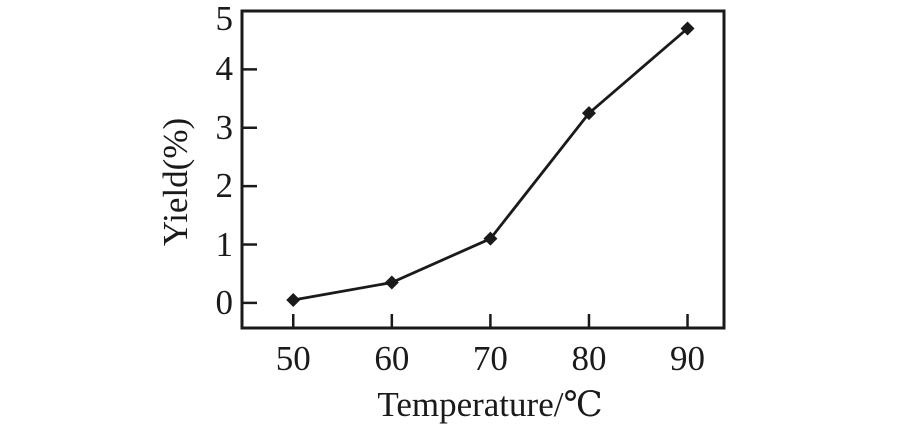 This screenshot has height=429, width=900. What do you see at coordinates (224, 127) in the screenshot?
I see `y-tick-label: 3` at bounding box center [224, 127].